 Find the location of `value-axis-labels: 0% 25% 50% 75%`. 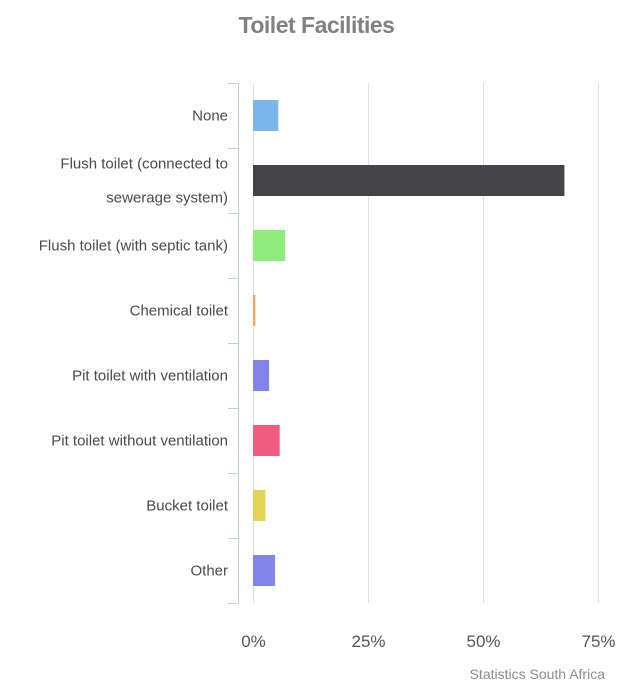

value-axis-labels: 0% 25% 50% 75% is located at coordinates (428, 641).